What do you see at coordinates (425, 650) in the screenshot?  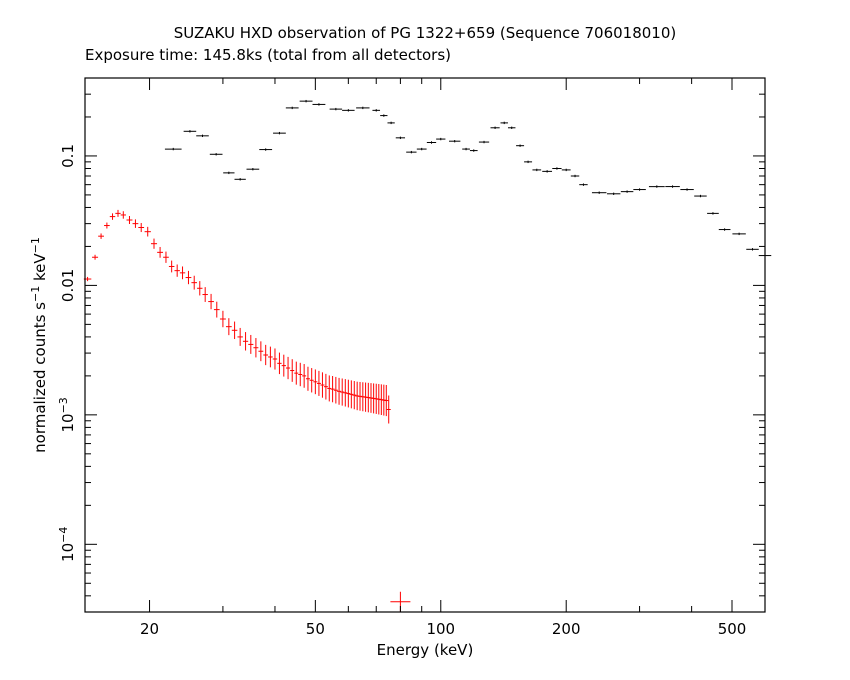 I see `x-axis-label: Energy (keV)` at bounding box center [425, 650].